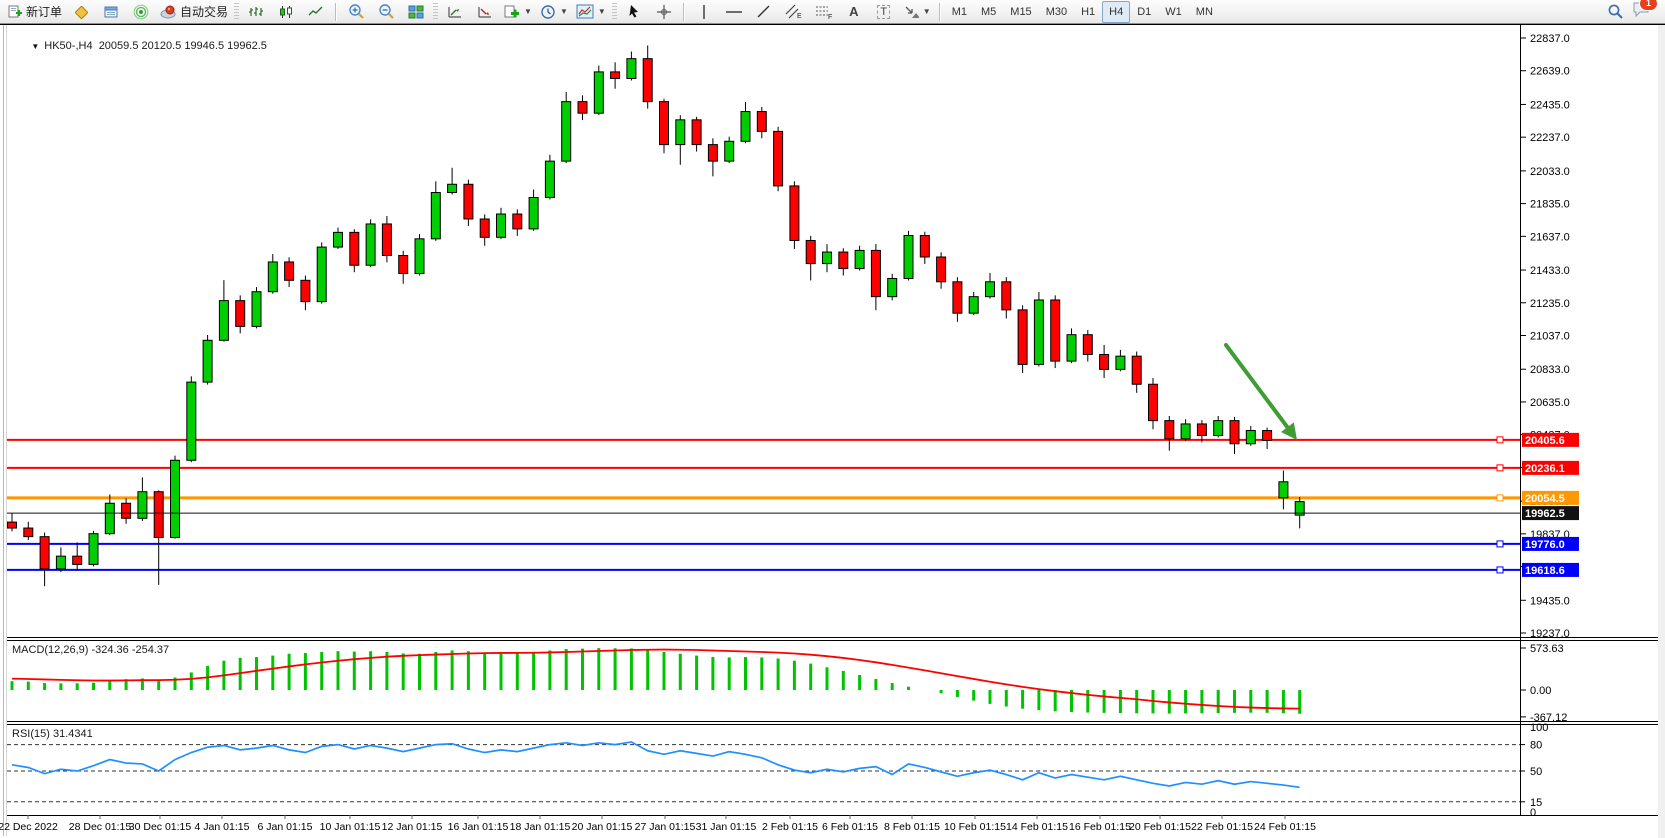 This screenshot has width=1665, height=838. I want to click on timeframe-w1-button: W1, so click(1173, 11).